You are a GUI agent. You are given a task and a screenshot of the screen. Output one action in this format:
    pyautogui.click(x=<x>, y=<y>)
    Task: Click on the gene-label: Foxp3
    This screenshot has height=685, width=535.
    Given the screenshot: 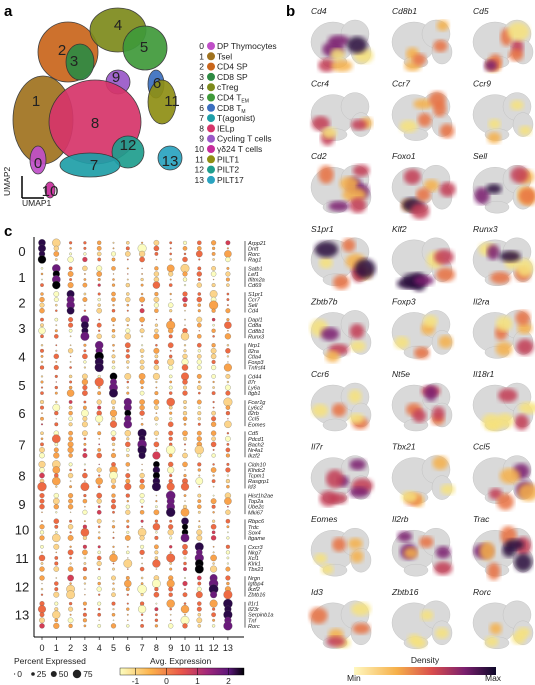 What is the action you would take?
    pyautogui.click(x=256, y=363)
    